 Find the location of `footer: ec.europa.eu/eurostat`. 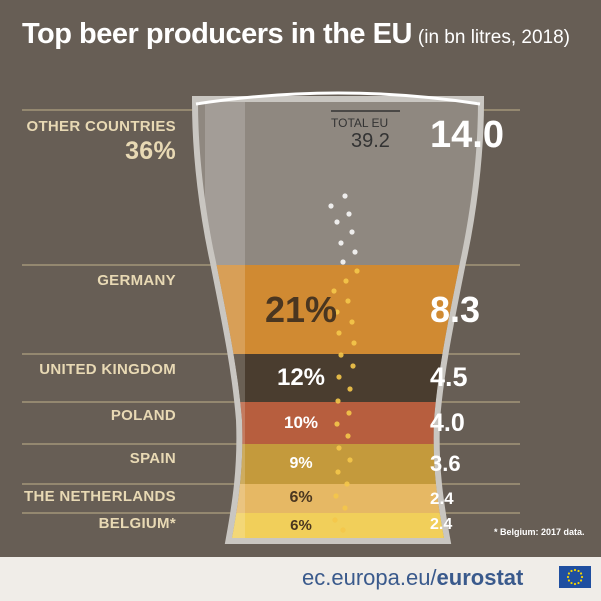

footer: ec.europa.eu/eurostat is located at coordinates (300, 579).